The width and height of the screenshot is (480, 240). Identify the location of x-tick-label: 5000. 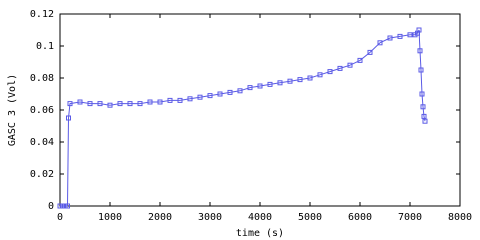
(310, 217).